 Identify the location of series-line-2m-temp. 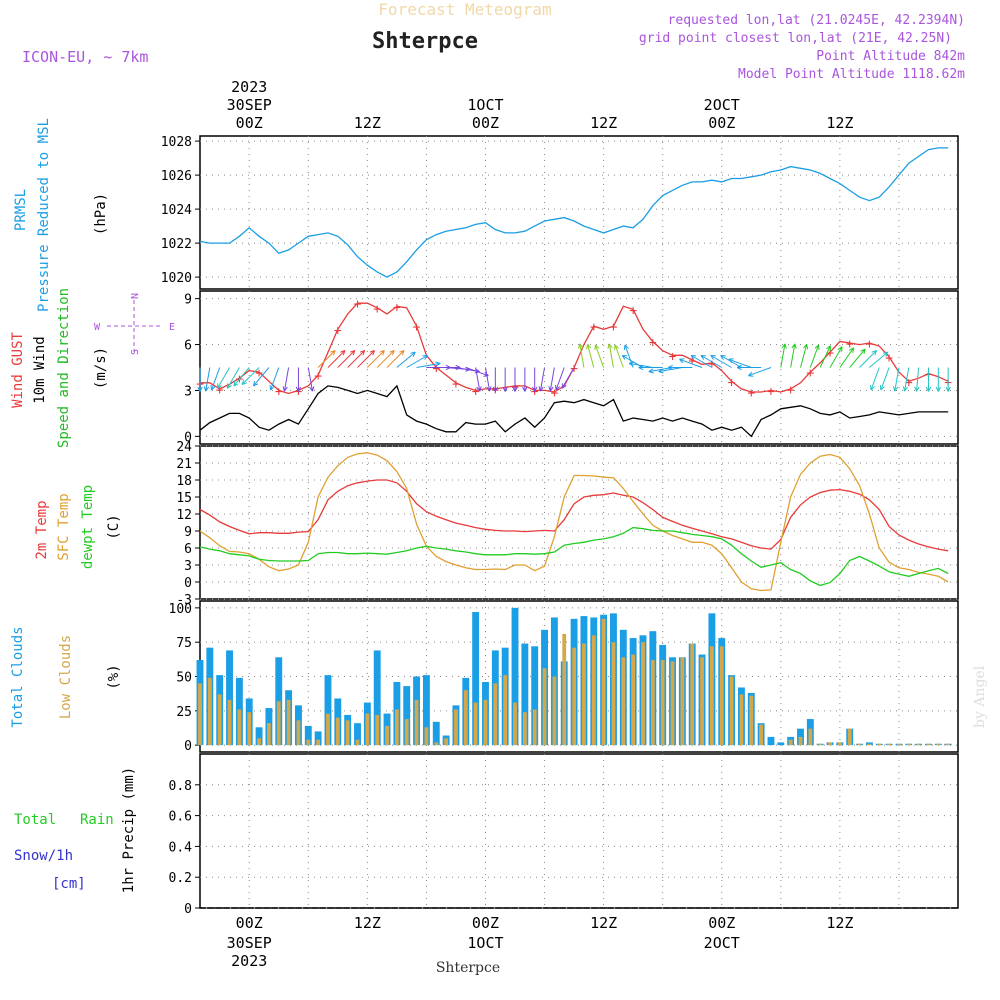
(574, 515).